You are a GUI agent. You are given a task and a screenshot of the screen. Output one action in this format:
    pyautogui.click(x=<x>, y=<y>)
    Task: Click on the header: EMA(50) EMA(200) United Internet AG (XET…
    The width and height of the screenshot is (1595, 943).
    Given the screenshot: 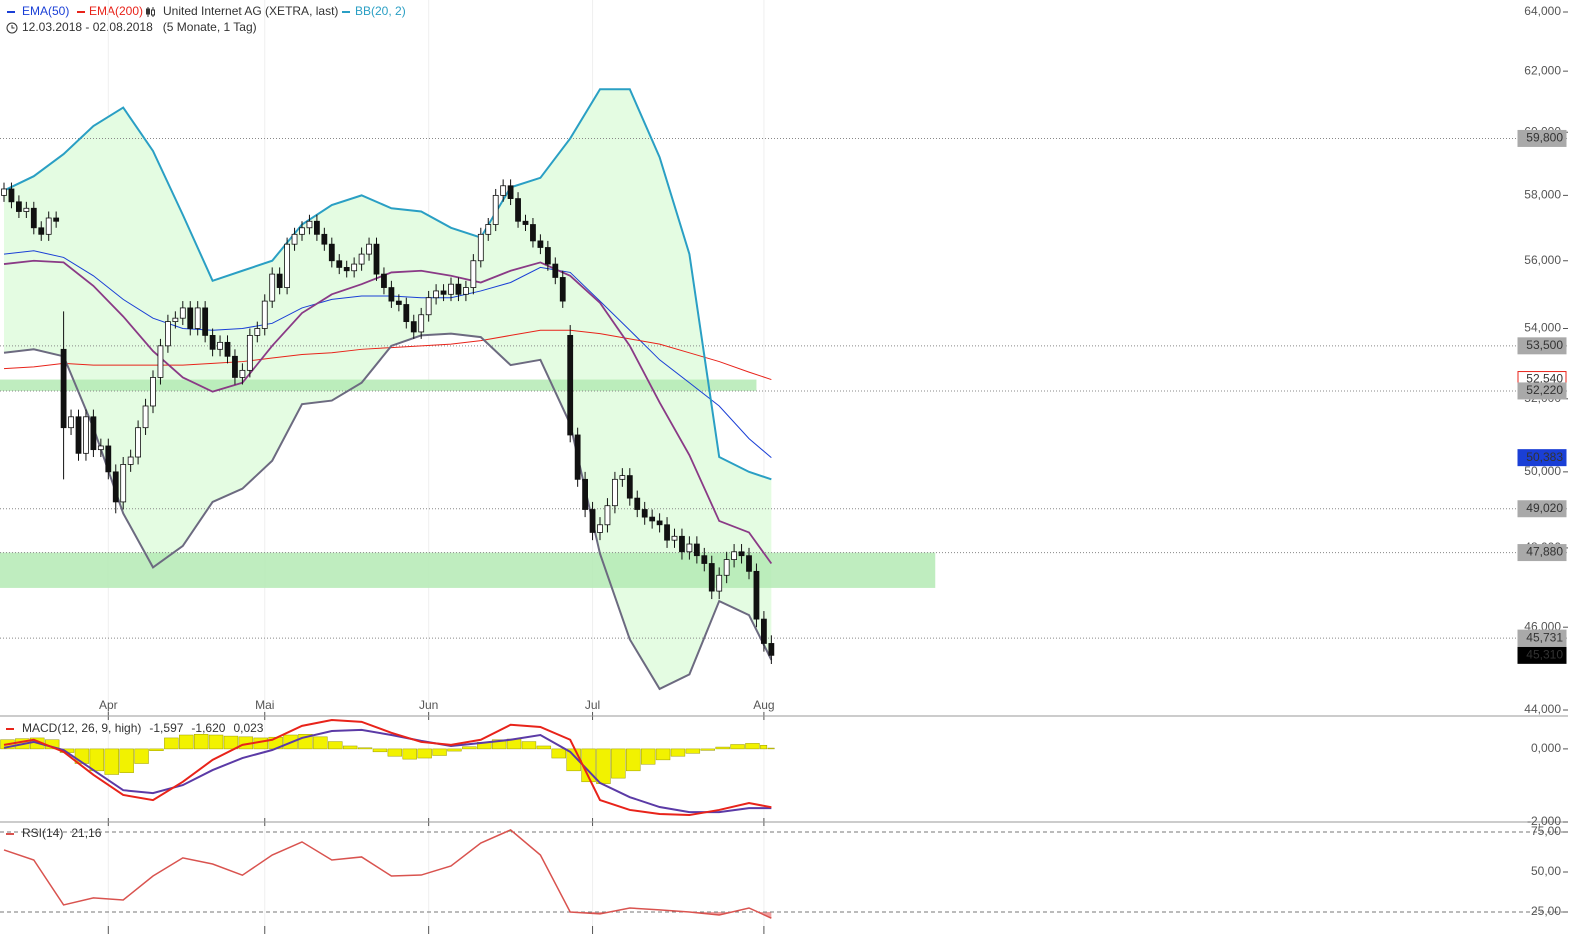 What is the action you would take?
    pyautogui.click(x=206, y=19)
    